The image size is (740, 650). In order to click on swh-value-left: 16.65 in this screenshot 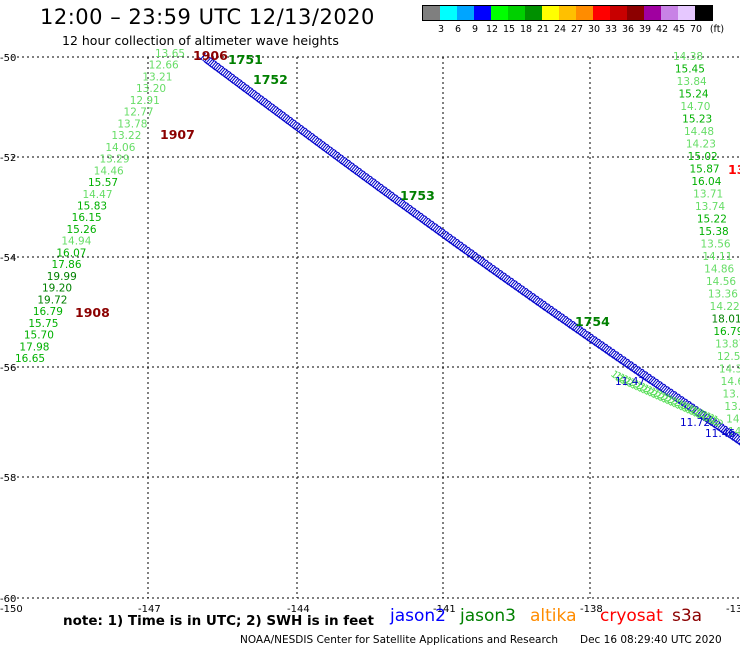, I will do `click(30, 359)`.